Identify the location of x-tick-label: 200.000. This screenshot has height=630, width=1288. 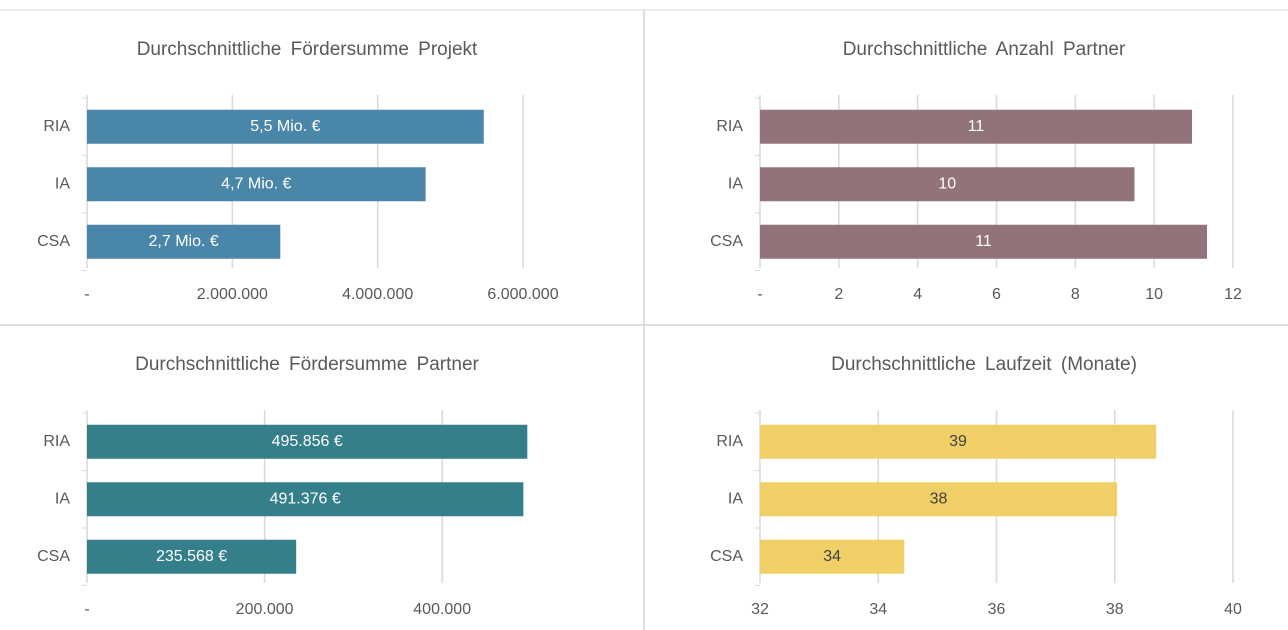
(265, 609).